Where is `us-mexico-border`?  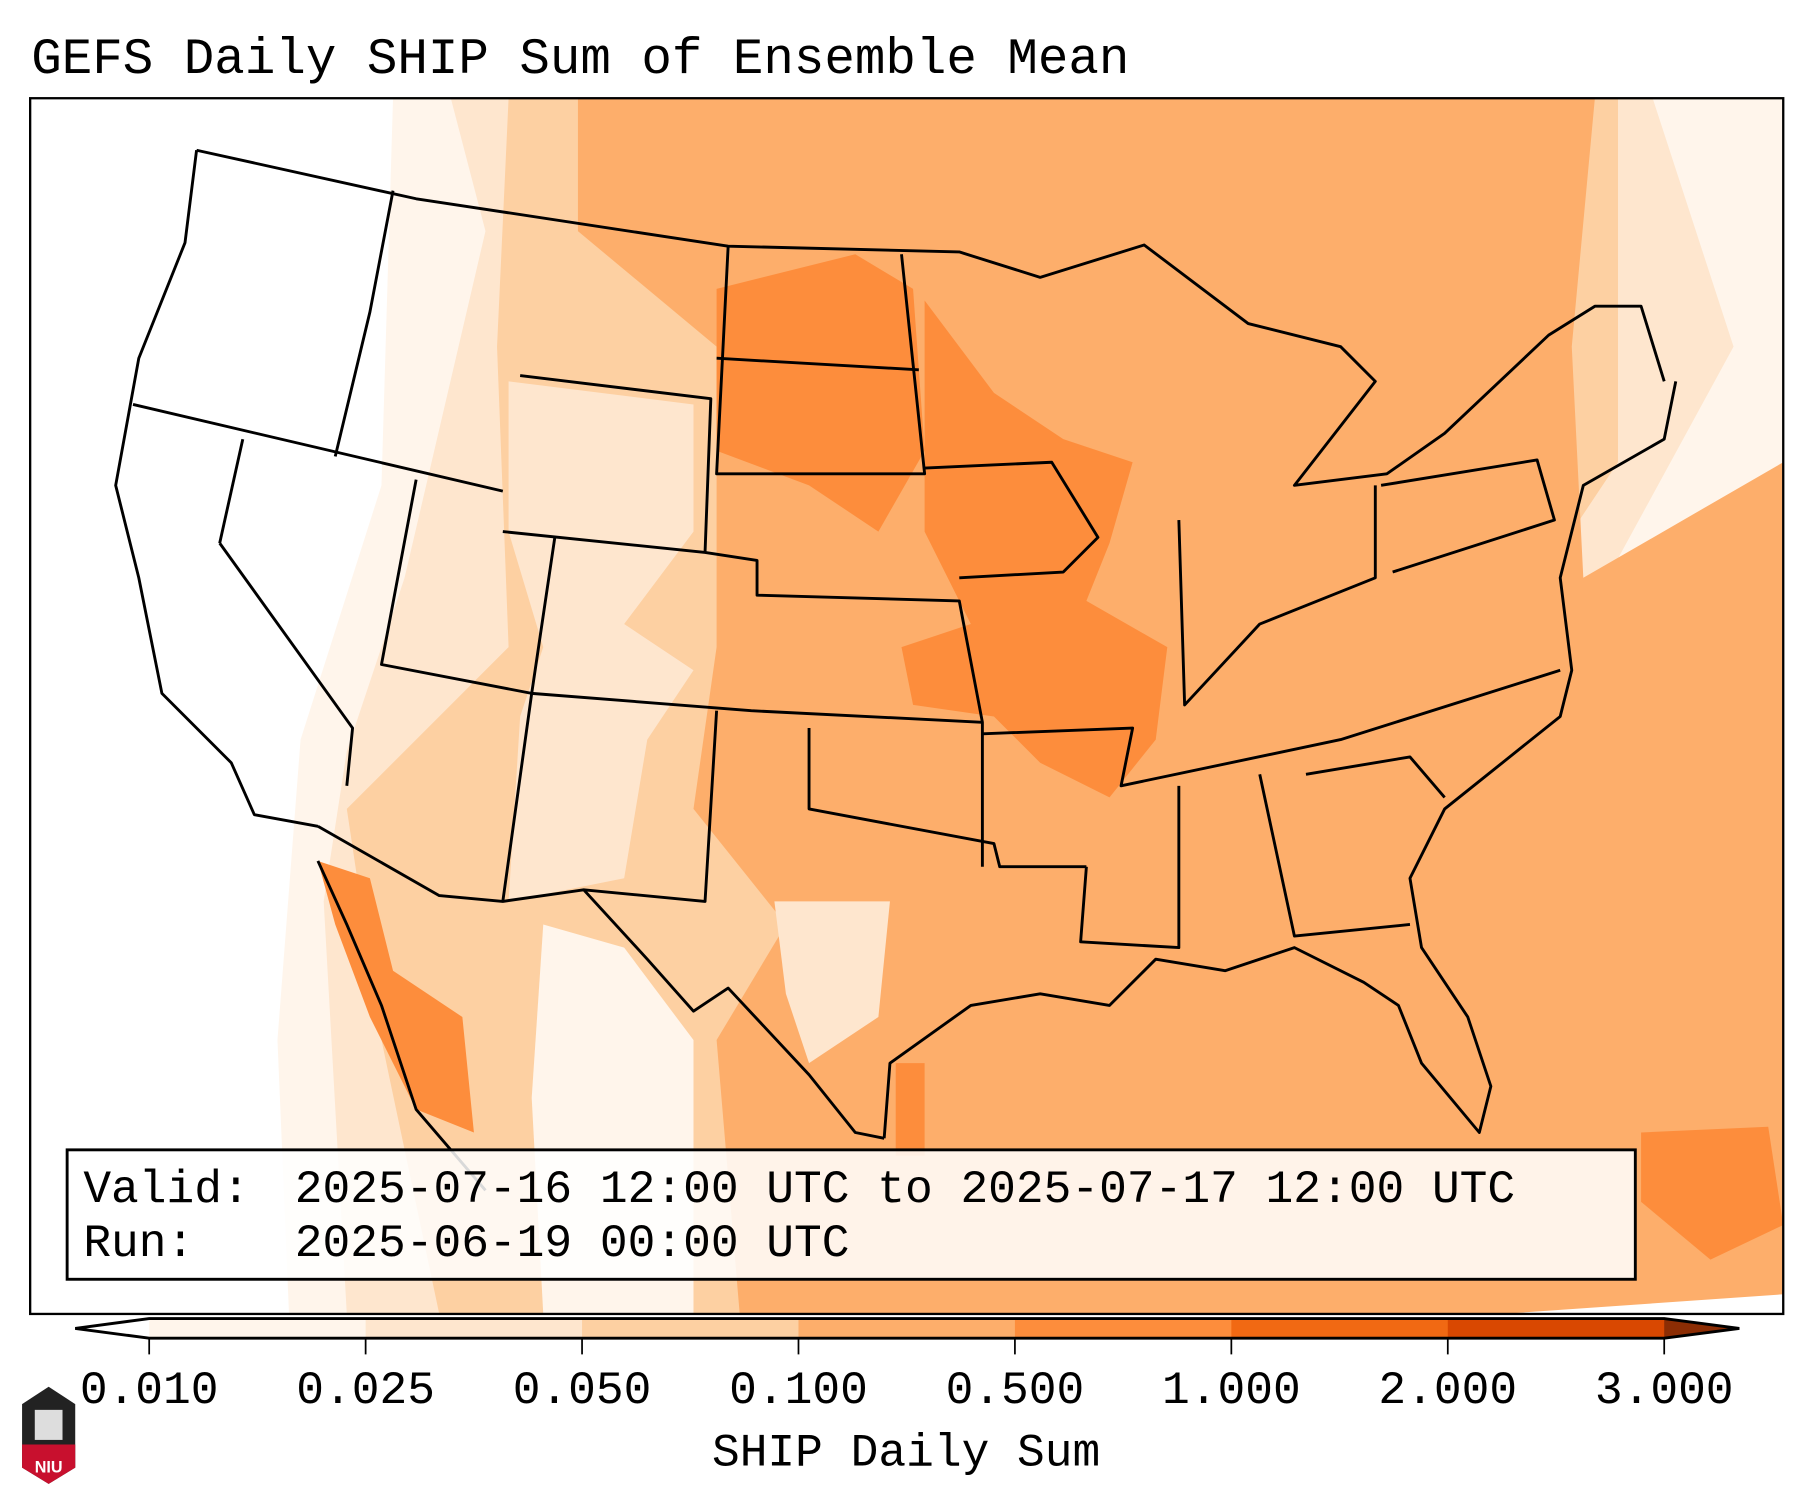 us-mexico-border is located at coordinates (601, 982).